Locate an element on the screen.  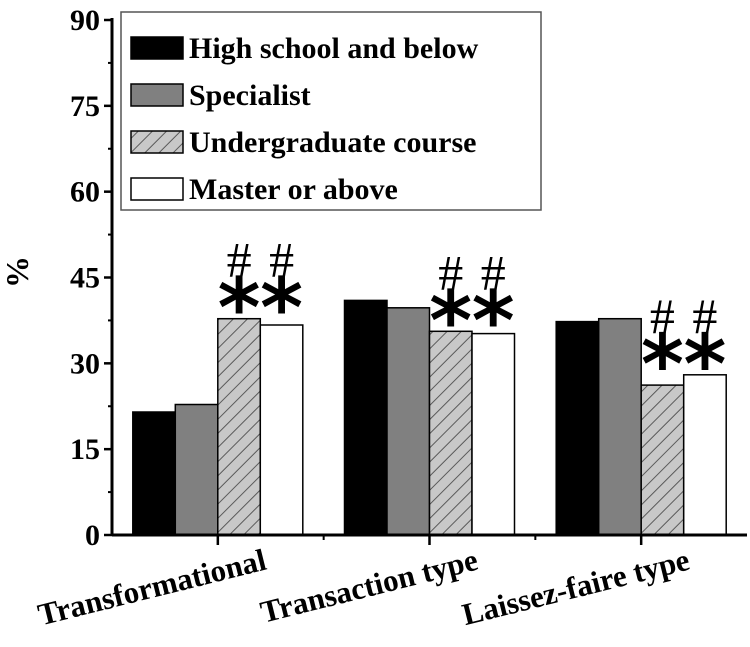
legend-label-2: Specialist is located at coordinates (250, 95).